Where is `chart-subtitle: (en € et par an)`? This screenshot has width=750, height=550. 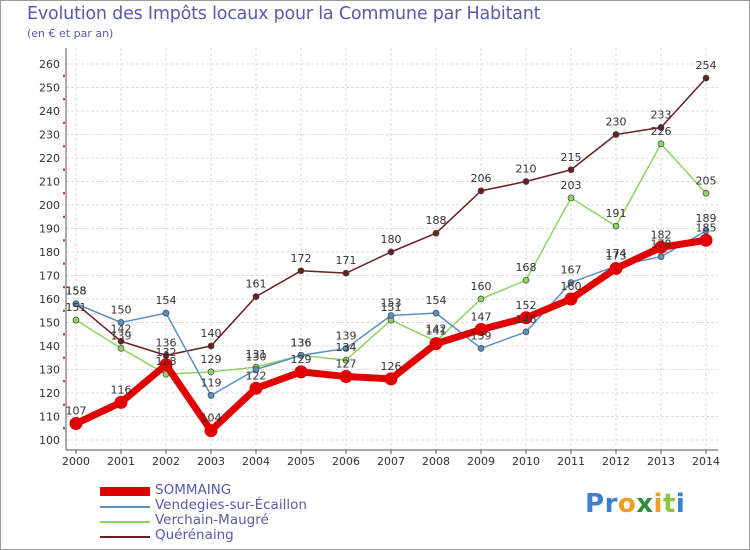
chart-subtitle: (en € et par an) is located at coordinates (70, 33).